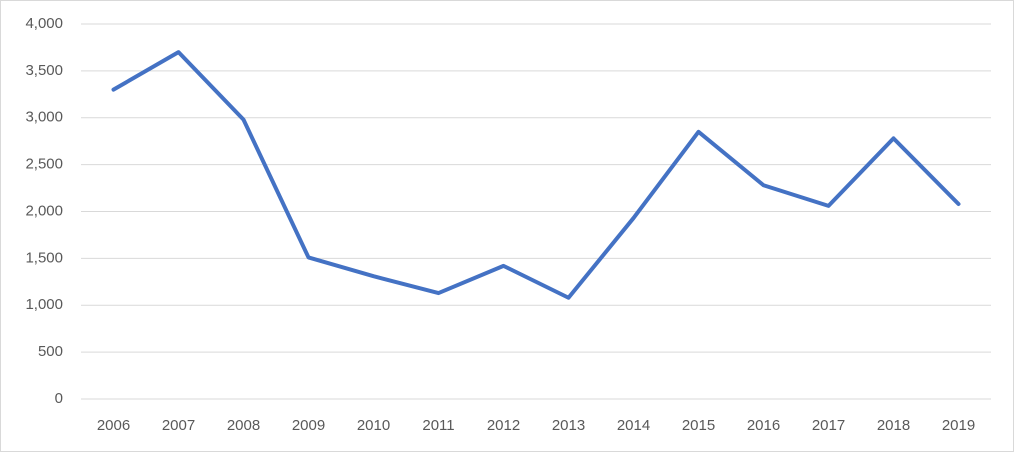 This screenshot has width=1014, height=452. Describe the element at coordinates (44, 117) in the screenshot. I see `y-tick-label: 3,000` at that location.